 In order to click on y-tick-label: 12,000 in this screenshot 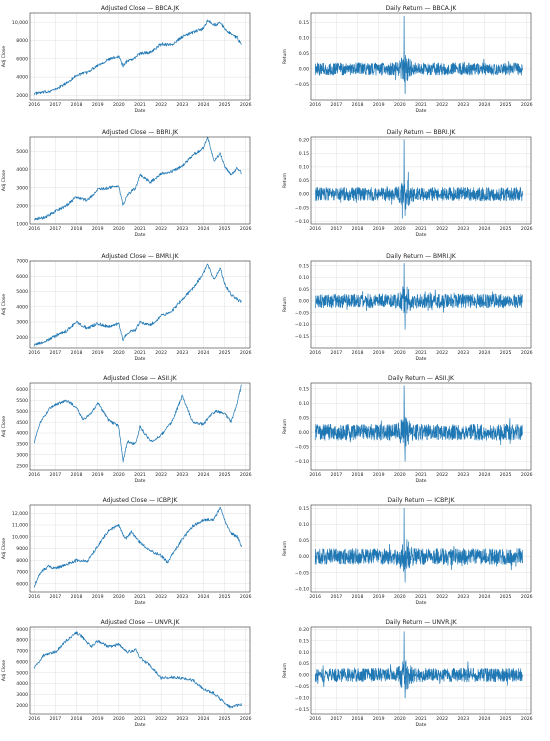, I will do `click(20, 514)`.